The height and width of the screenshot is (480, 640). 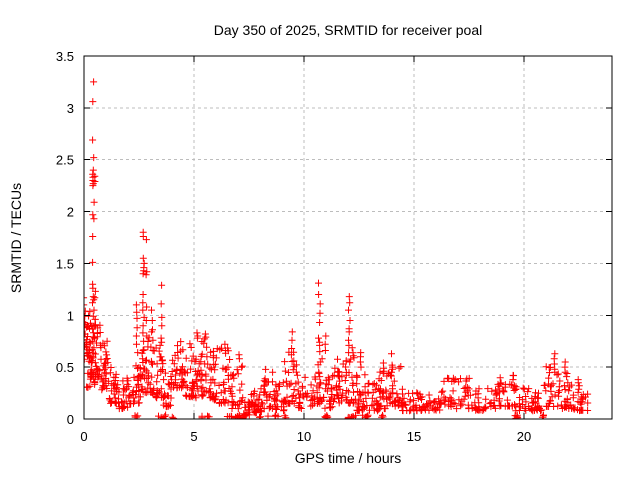 What do you see at coordinates (70, 212) in the screenshot?
I see `y-tick-label: 2` at bounding box center [70, 212].